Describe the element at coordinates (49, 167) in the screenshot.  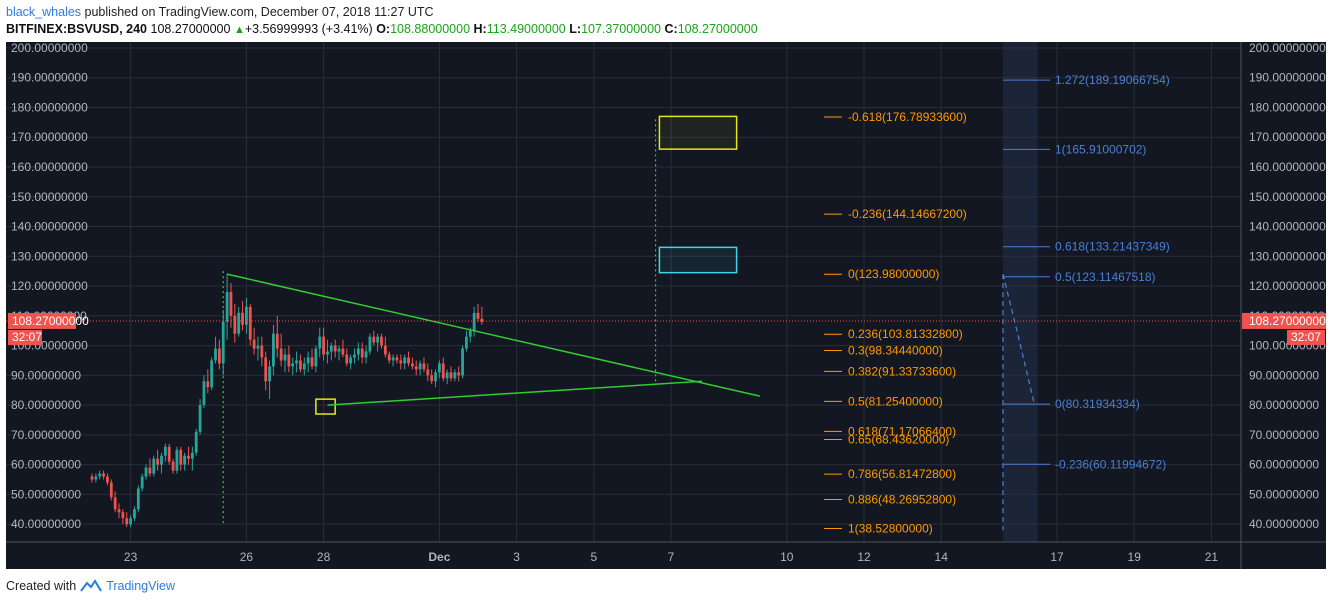
I see `y-tick-label-left: 160.00000000` at that location.